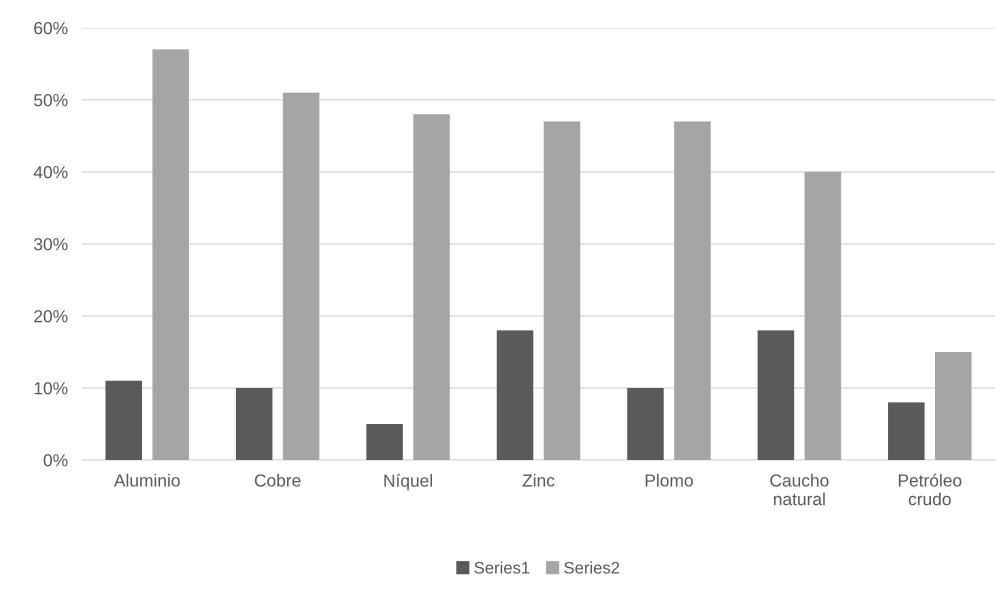  What do you see at coordinates (502, 567) in the screenshot?
I see `legend-label: Series1` at bounding box center [502, 567].